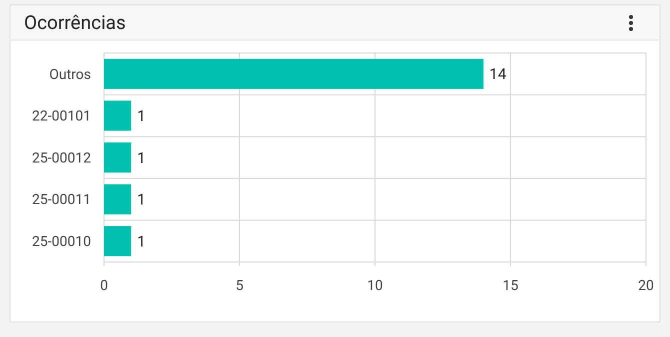 The width and height of the screenshot is (670, 337). Describe the element at coordinates (61, 116) in the screenshot. I see `y-tick-label: 22-00101` at that location.